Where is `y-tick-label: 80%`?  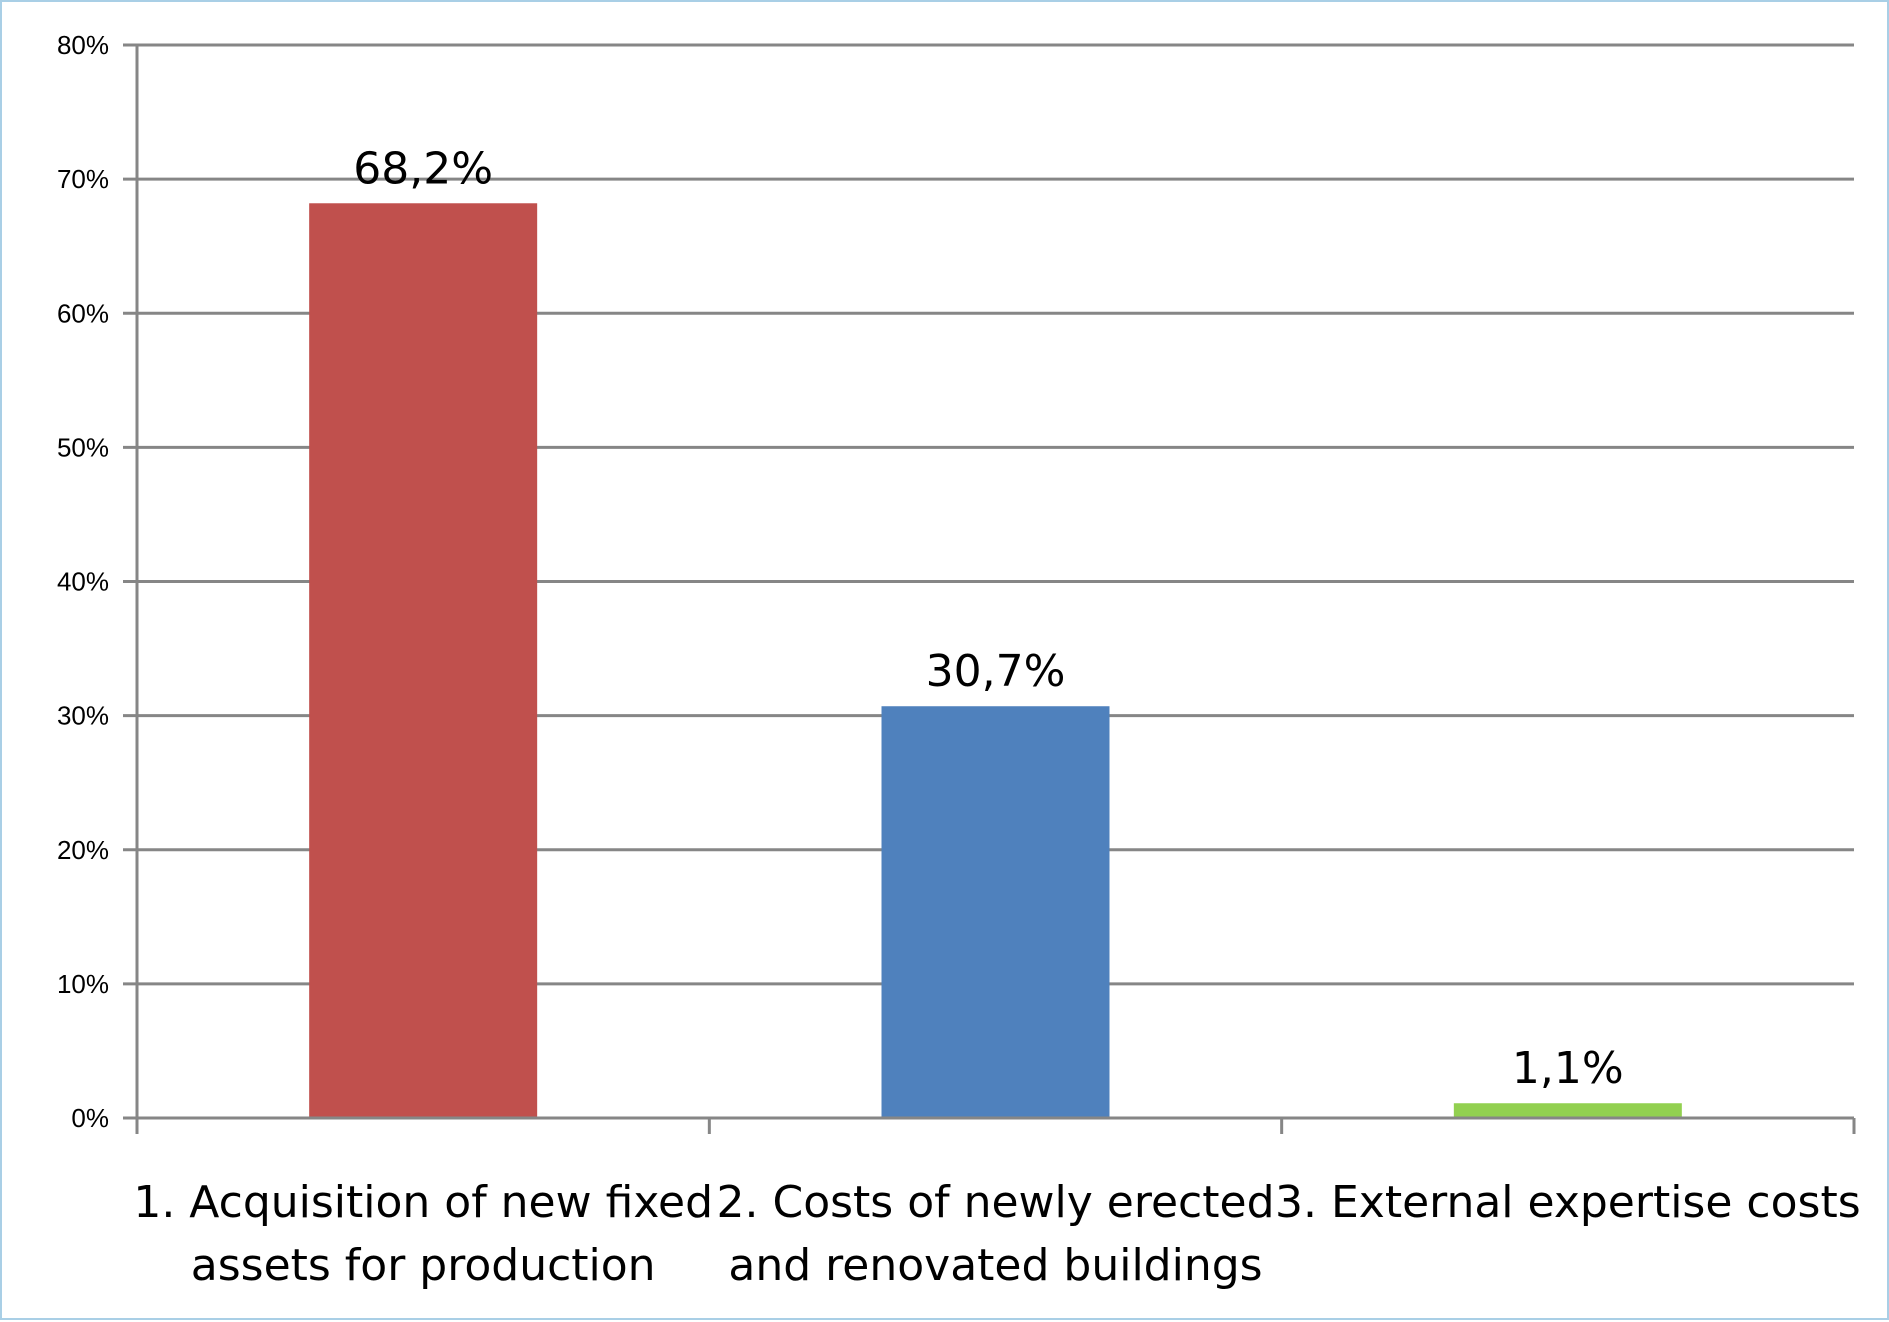
y-tick-label: 80% is located at coordinates (83, 45).